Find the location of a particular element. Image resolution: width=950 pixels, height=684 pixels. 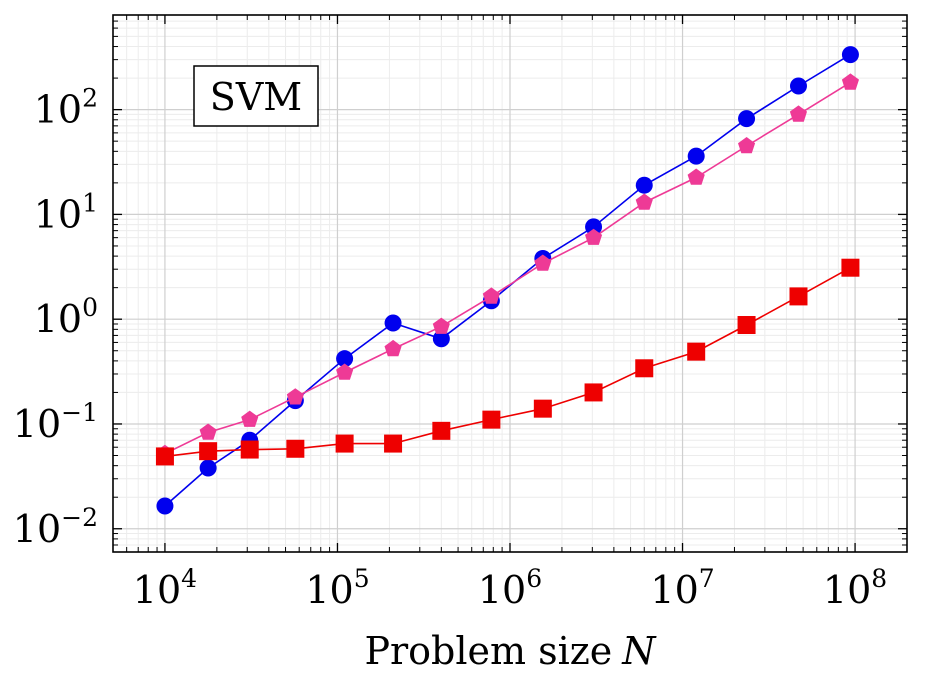

x-tick-label: 10⁴ is located at coordinates (165, 588).